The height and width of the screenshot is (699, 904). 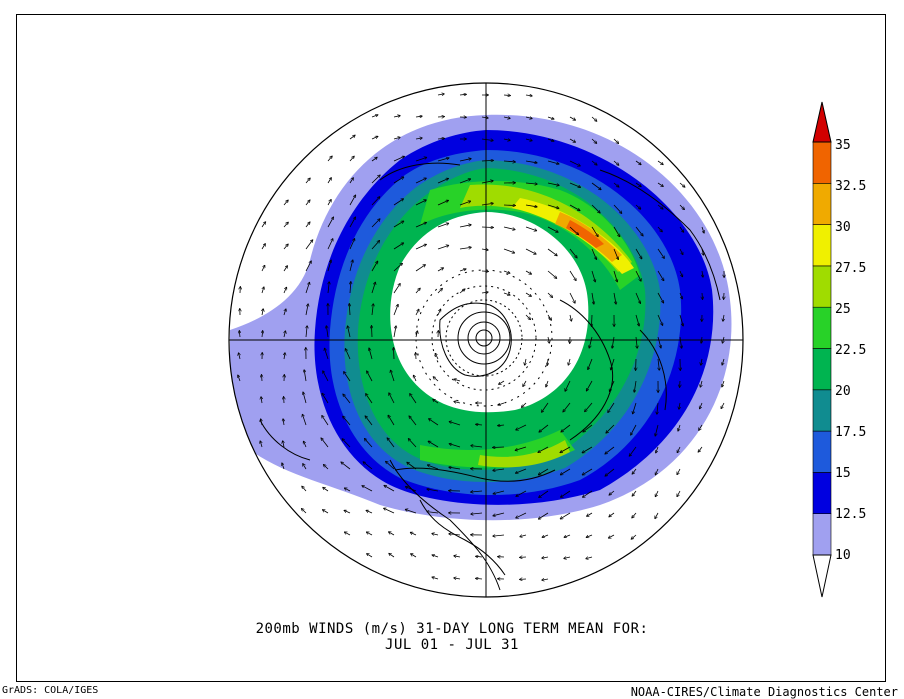 I want to click on colorbar-label-32.5: 32.5, so click(x=851, y=186).